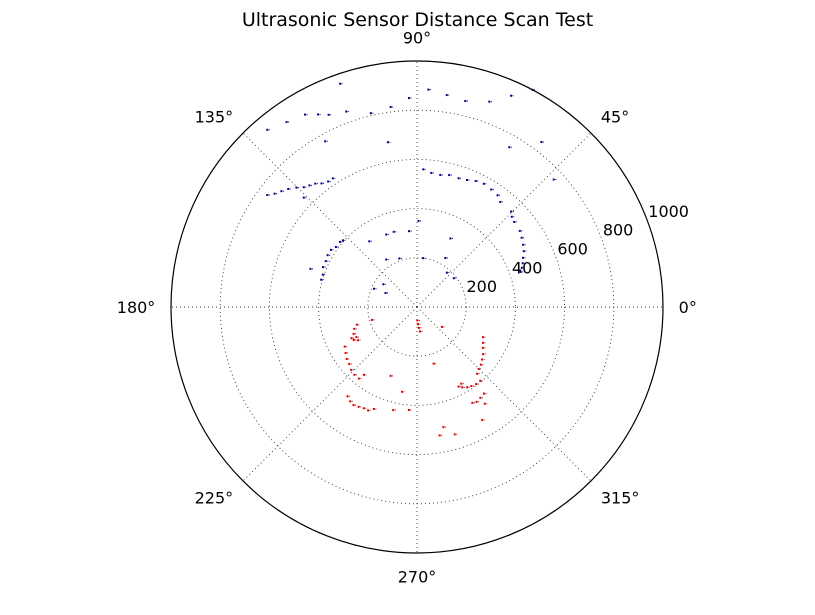 This screenshot has width=815, height=615. I want to click on theta-tick-label: 0°, so click(688, 307).